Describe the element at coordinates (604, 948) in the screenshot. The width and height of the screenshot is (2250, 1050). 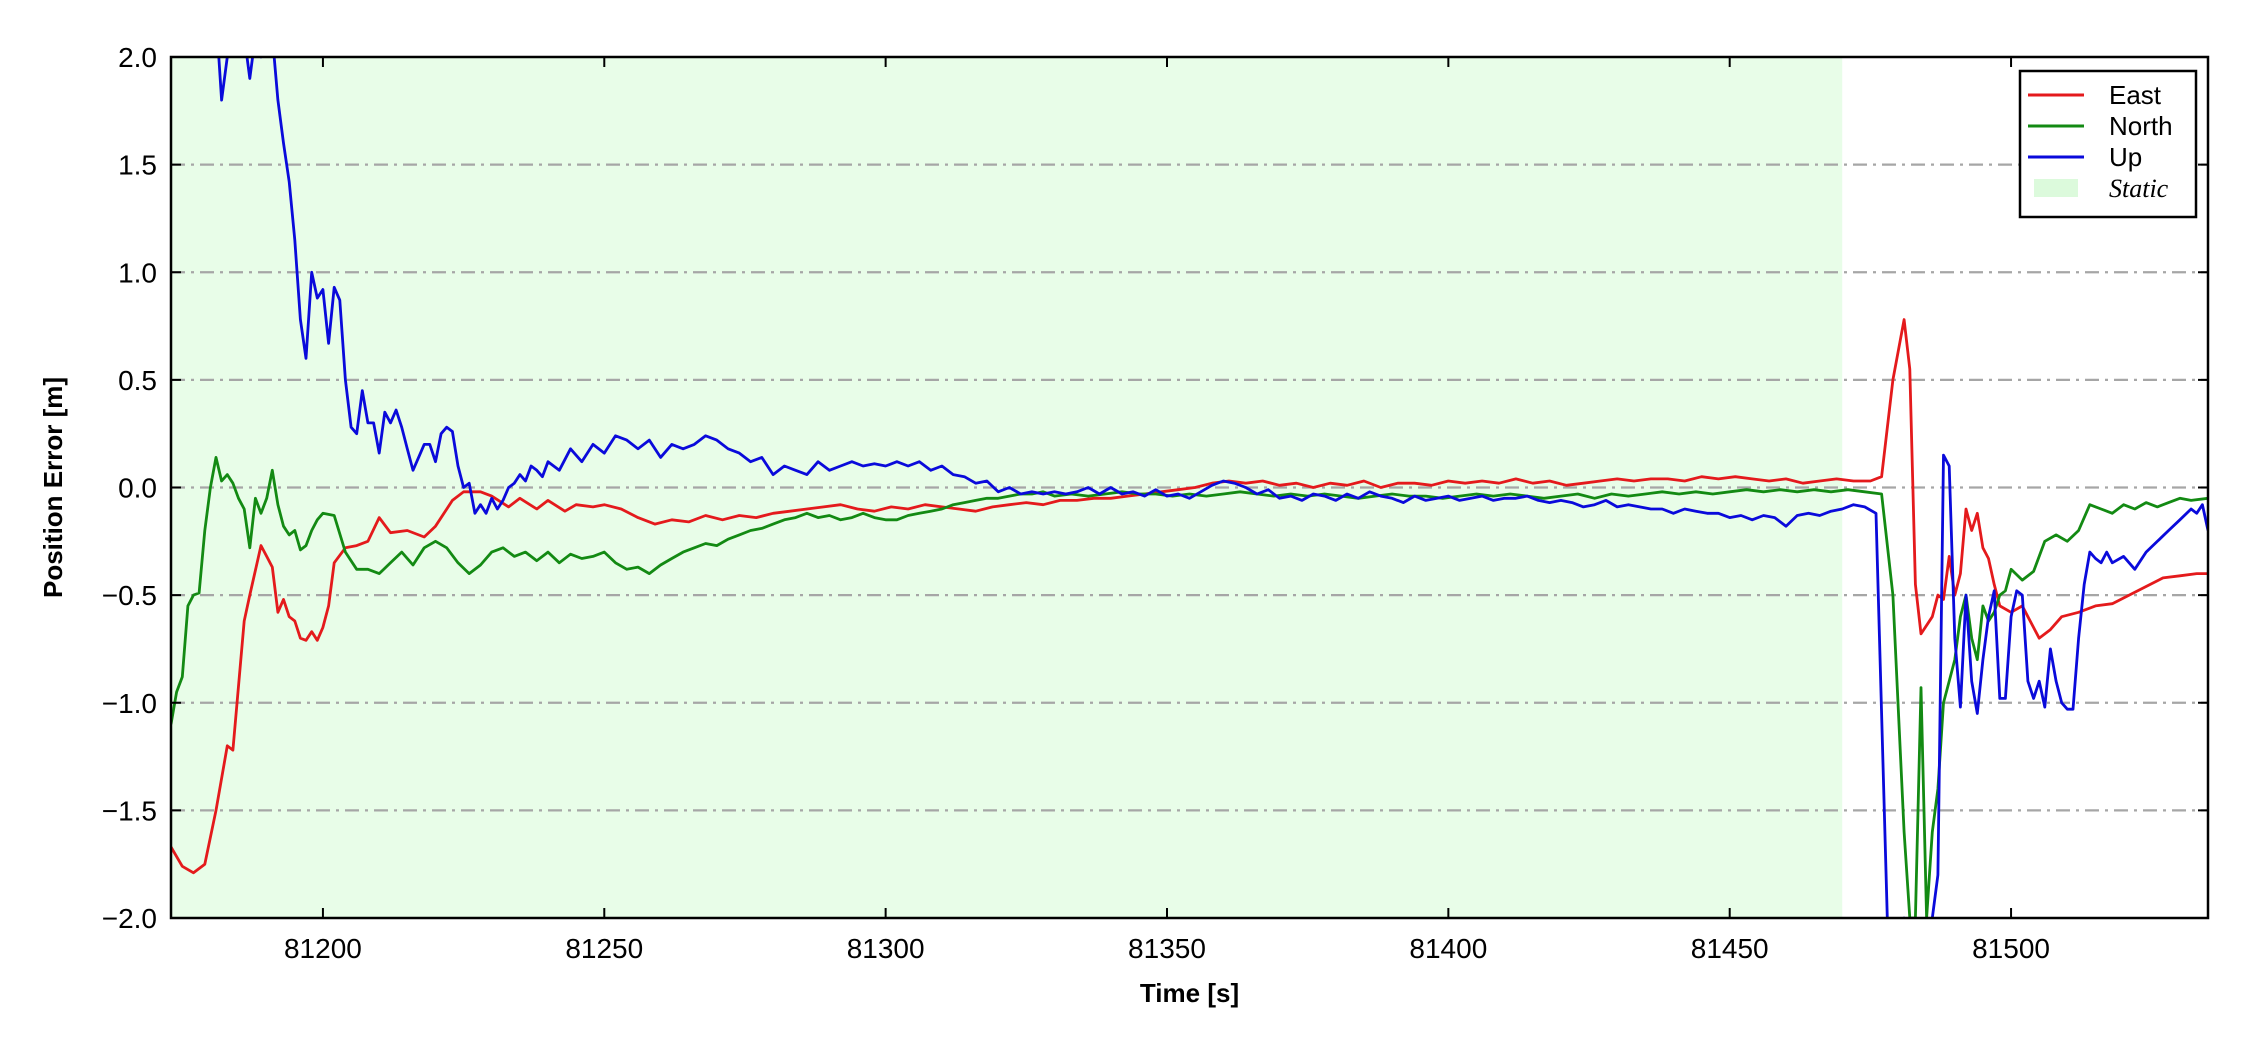
I see `x-tick-label: 81250` at that location.